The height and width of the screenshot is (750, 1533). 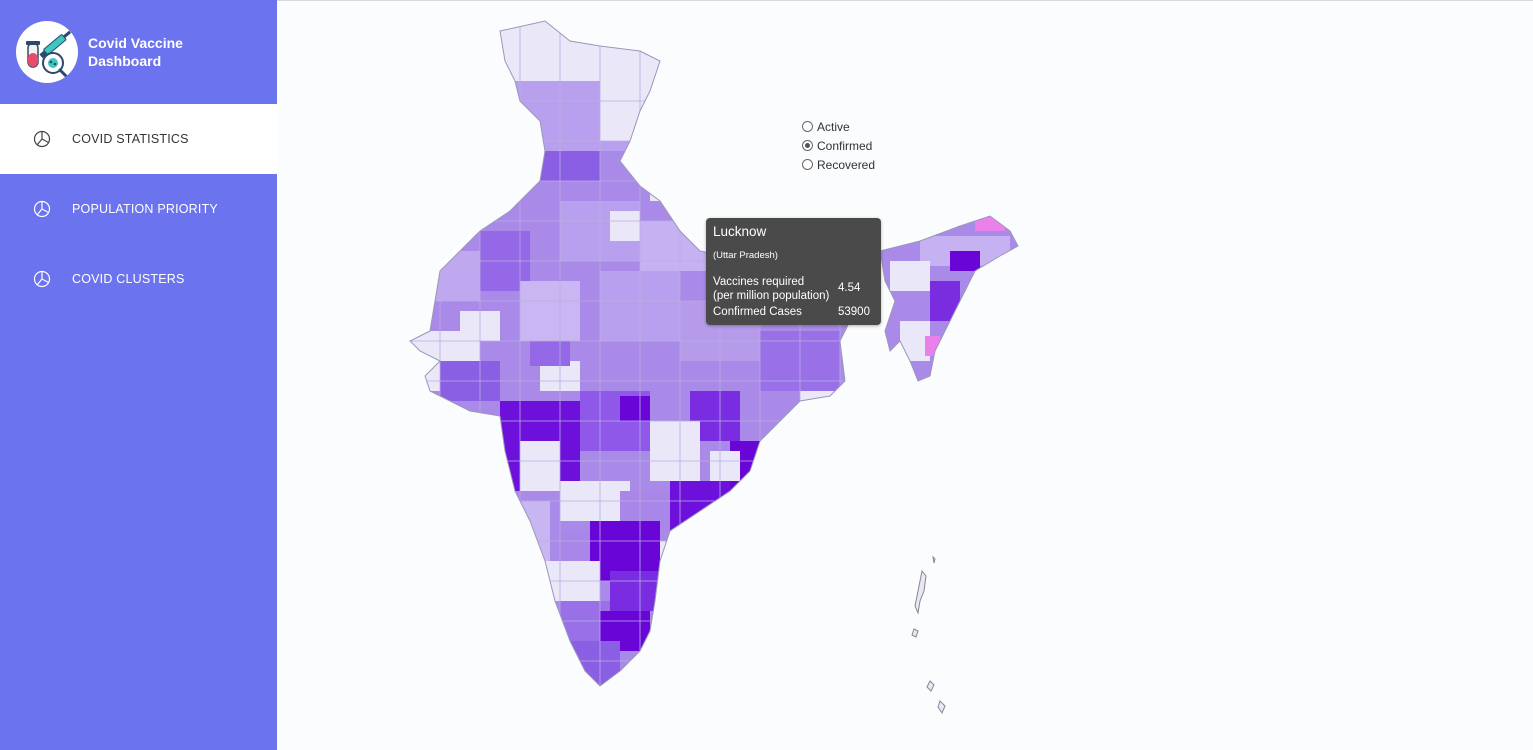 What do you see at coordinates (833, 126) in the screenshot?
I see `radio-label: Active` at bounding box center [833, 126].